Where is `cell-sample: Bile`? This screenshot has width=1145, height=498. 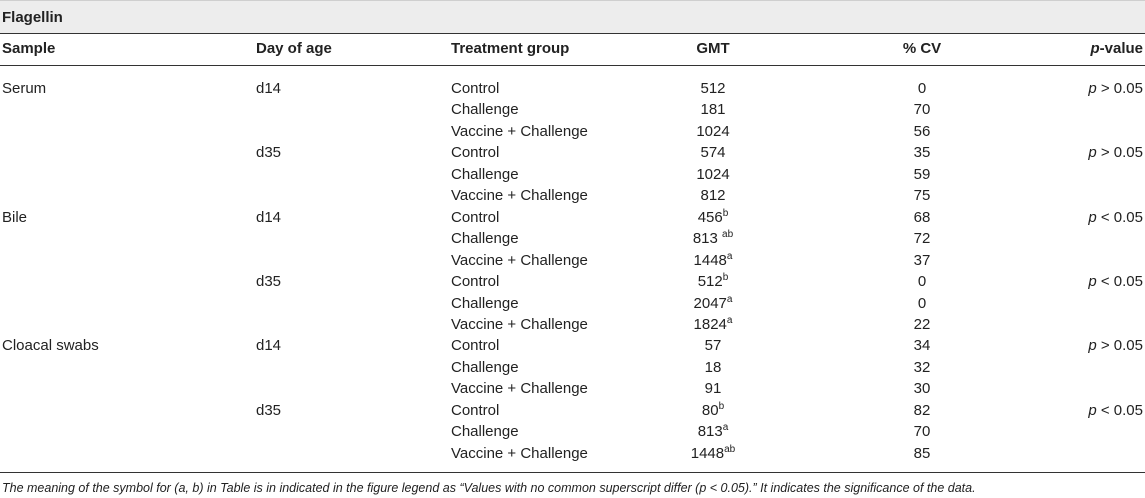
cell-sample: Bile is located at coordinates (15, 217).